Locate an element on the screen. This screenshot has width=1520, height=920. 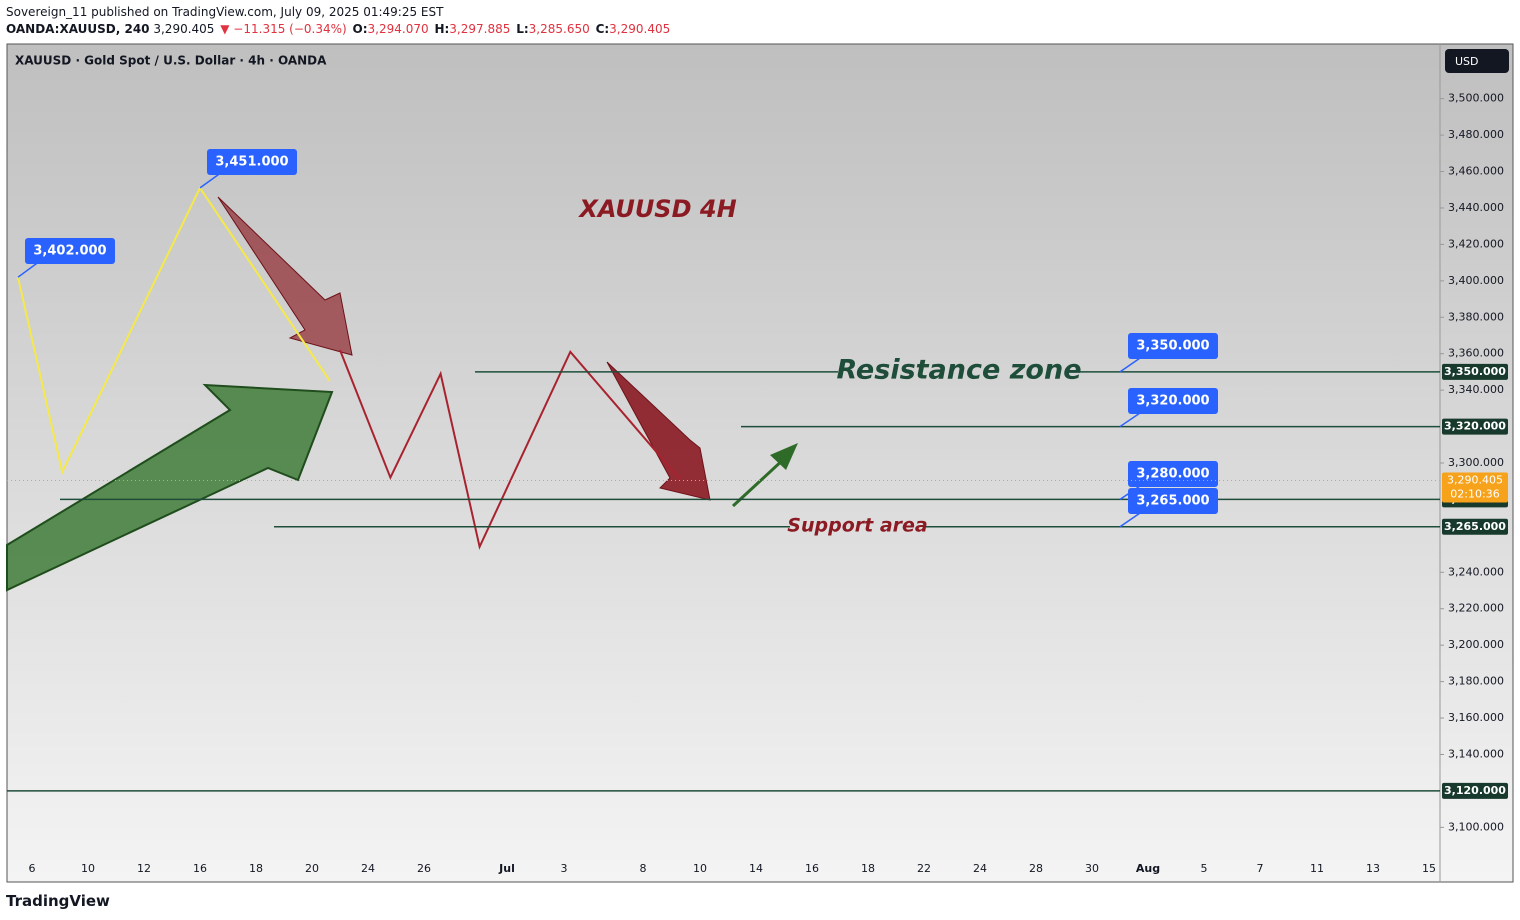
symbol: OANDA:XAUUSD, 240 is located at coordinates (78, 29).